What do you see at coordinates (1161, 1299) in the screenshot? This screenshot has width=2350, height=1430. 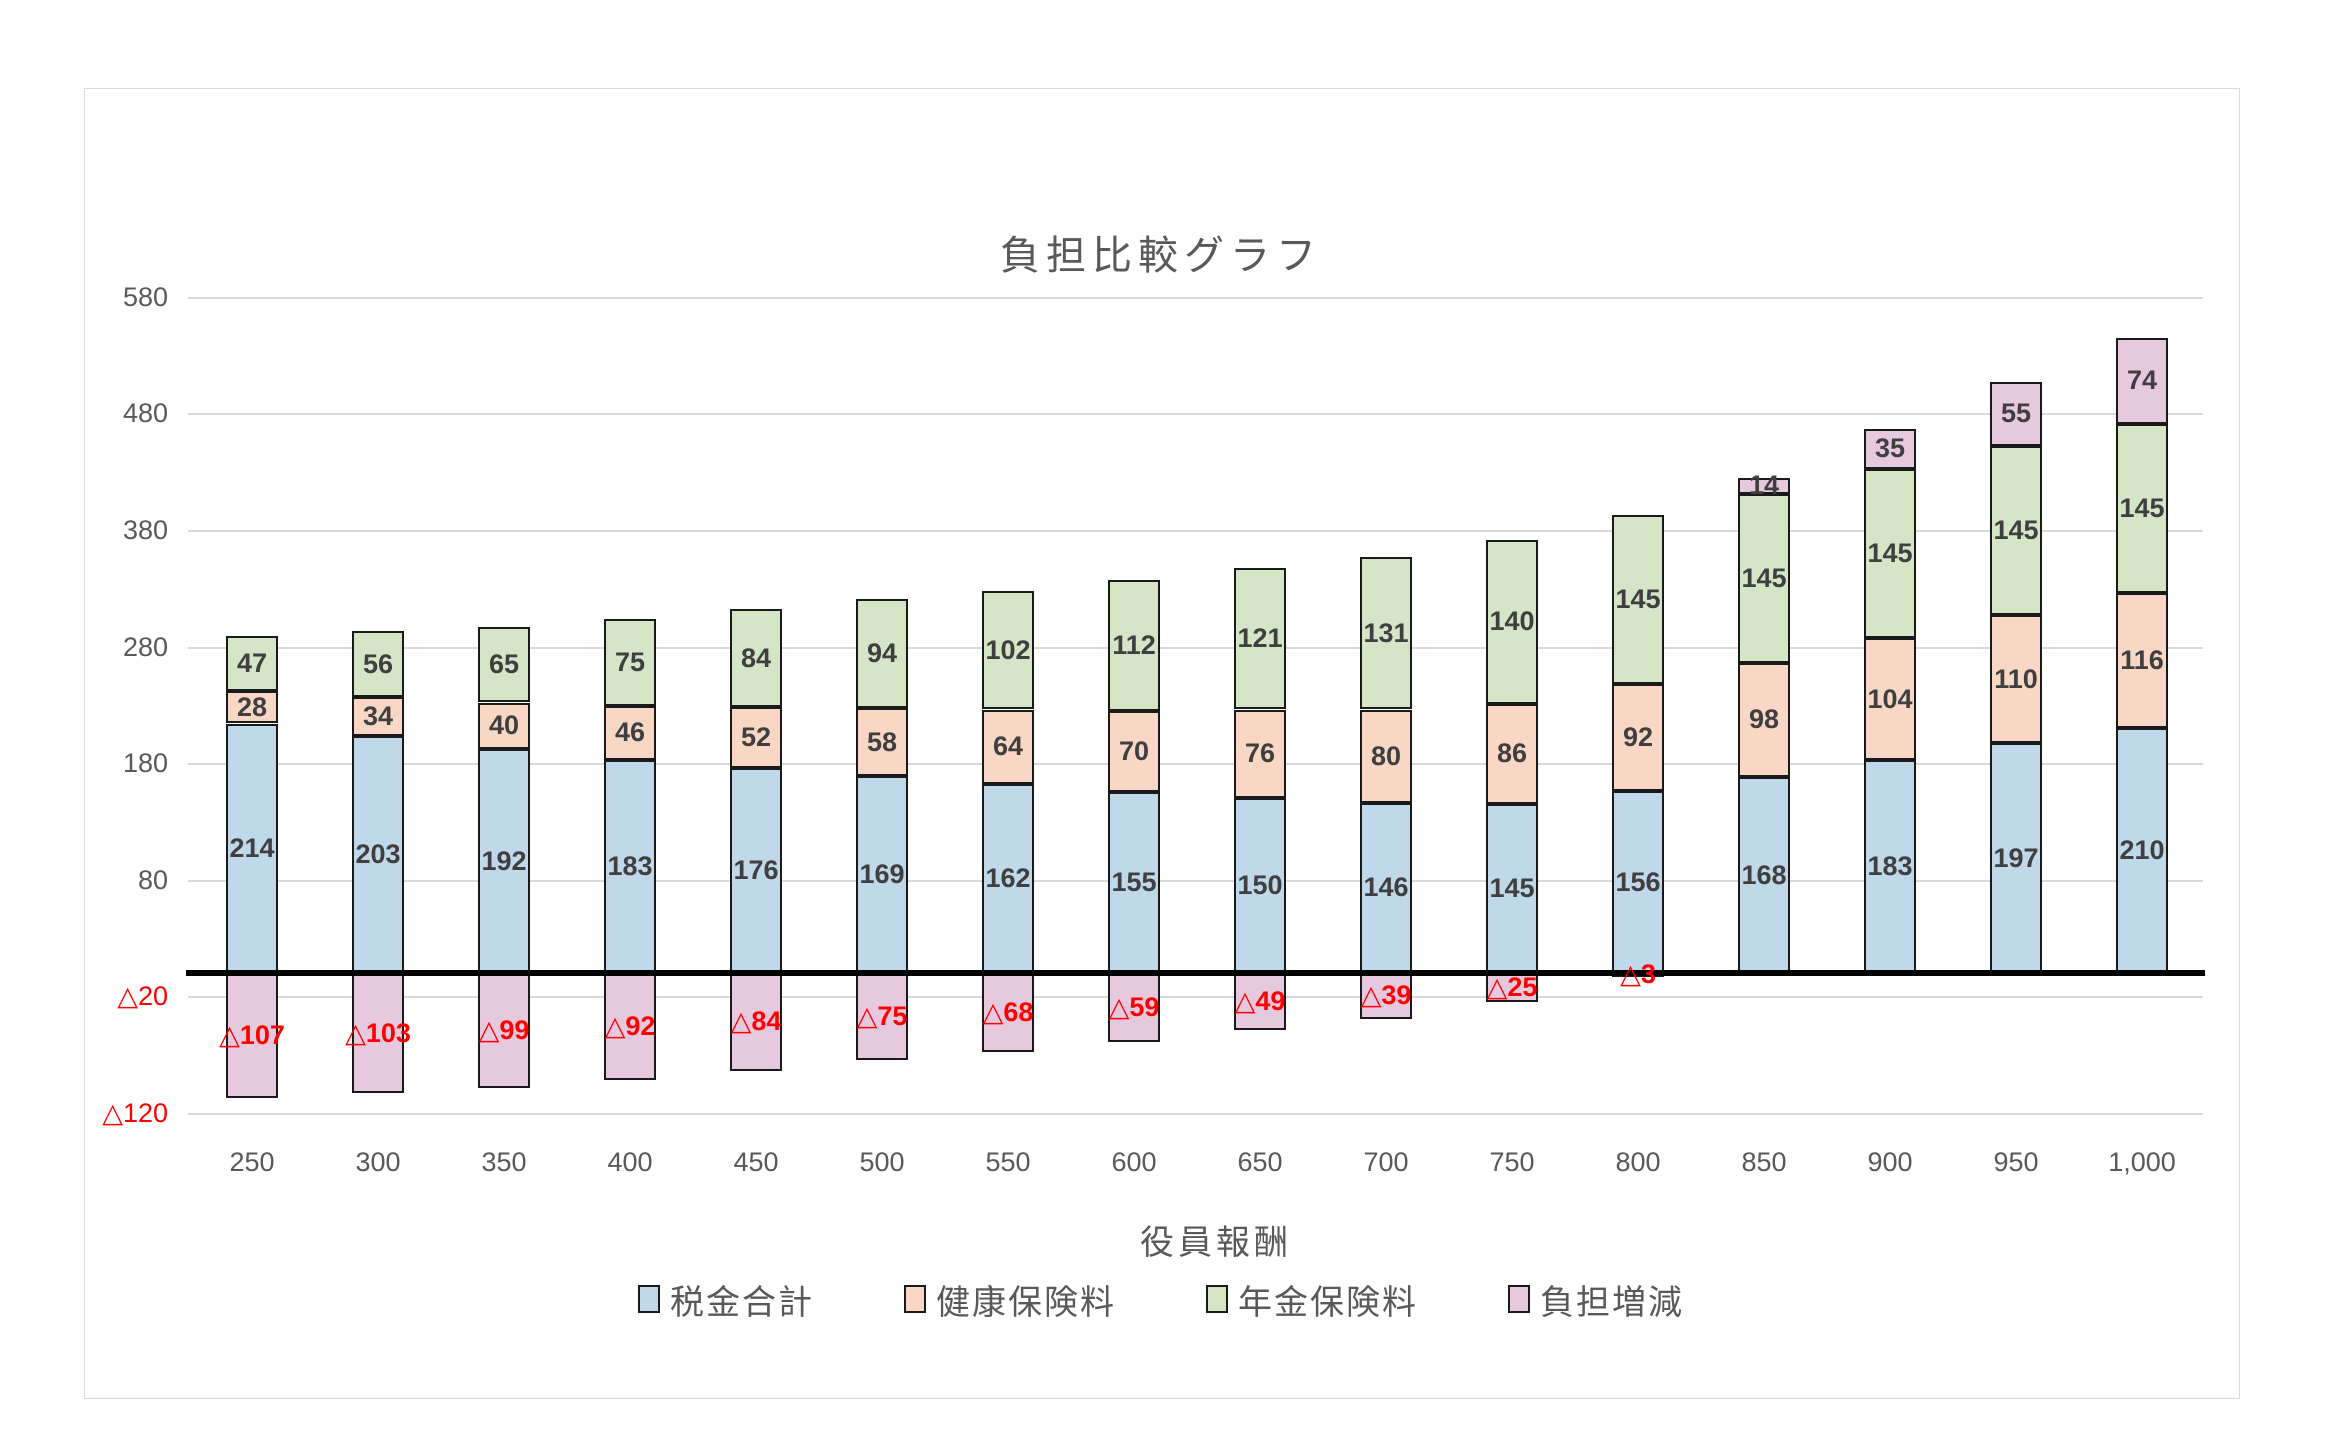 I see `chart-legend: 税金合計 健康保険料 年金保険料 負担増減` at bounding box center [1161, 1299].